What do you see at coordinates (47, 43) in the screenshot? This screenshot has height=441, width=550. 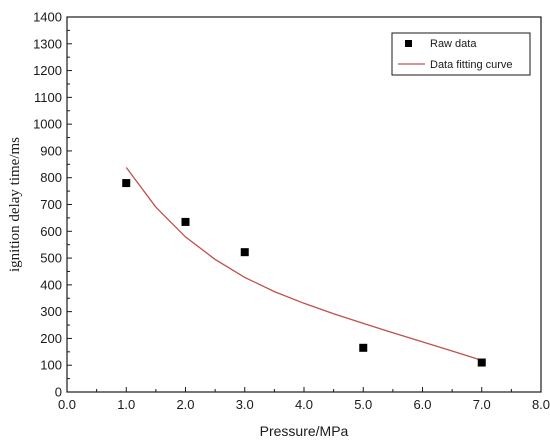 I see `y-tick-label: 1300` at bounding box center [47, 43].